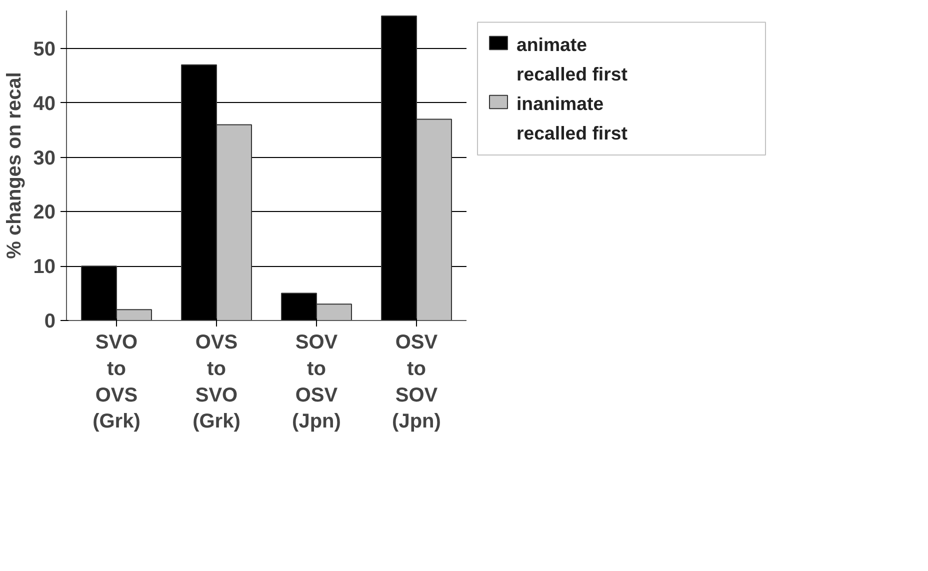  Describe the element at coordinates (316, 382) in the screenshot. I see `x-tick-label: SOV to OSV (Jpn)` at that location.